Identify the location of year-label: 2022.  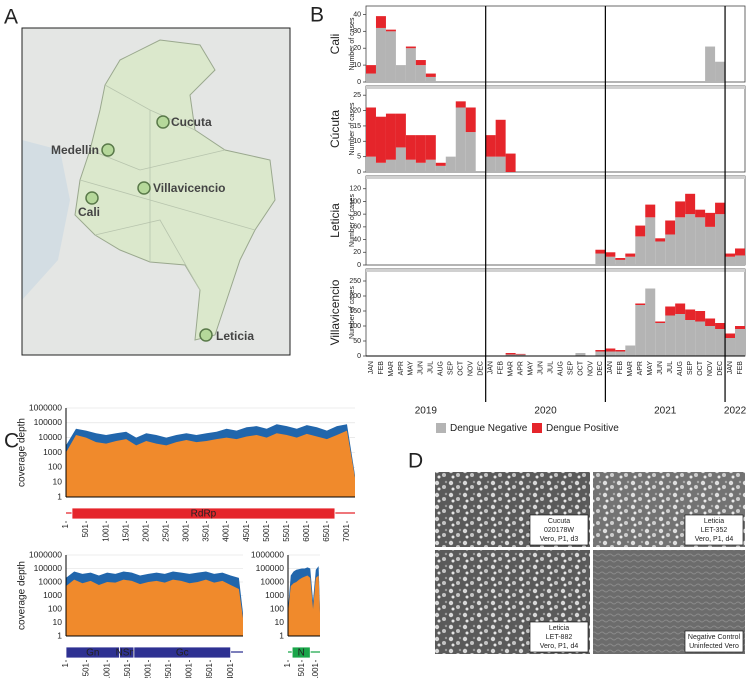
(735, 411).